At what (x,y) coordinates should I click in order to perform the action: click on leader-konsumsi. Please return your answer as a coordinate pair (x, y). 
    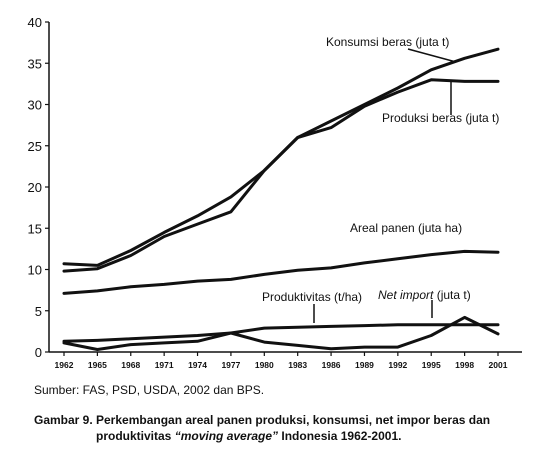
    Looking at the image, I should click on (432, 55).